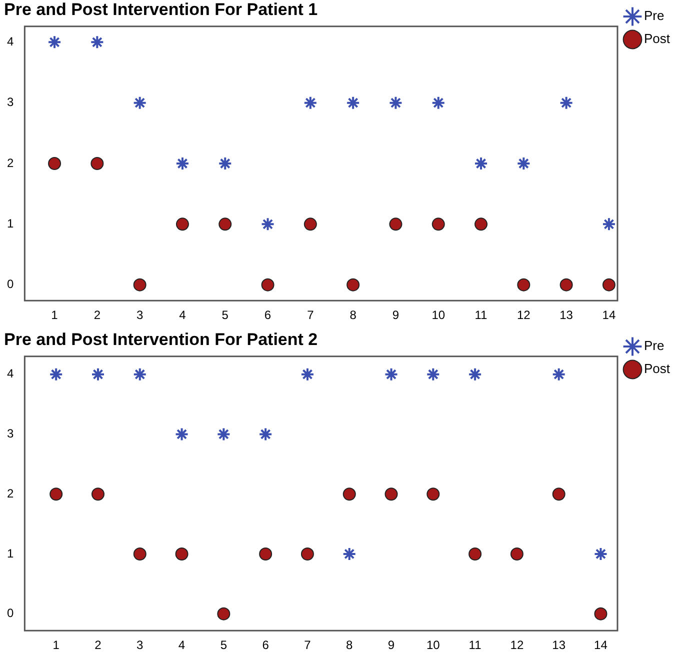  What do you see at coordinates (161, 339) in the screenshot?
I see `chart-title: Pre and Post Intervention For Patient 2` at bounding box center [161, 339].